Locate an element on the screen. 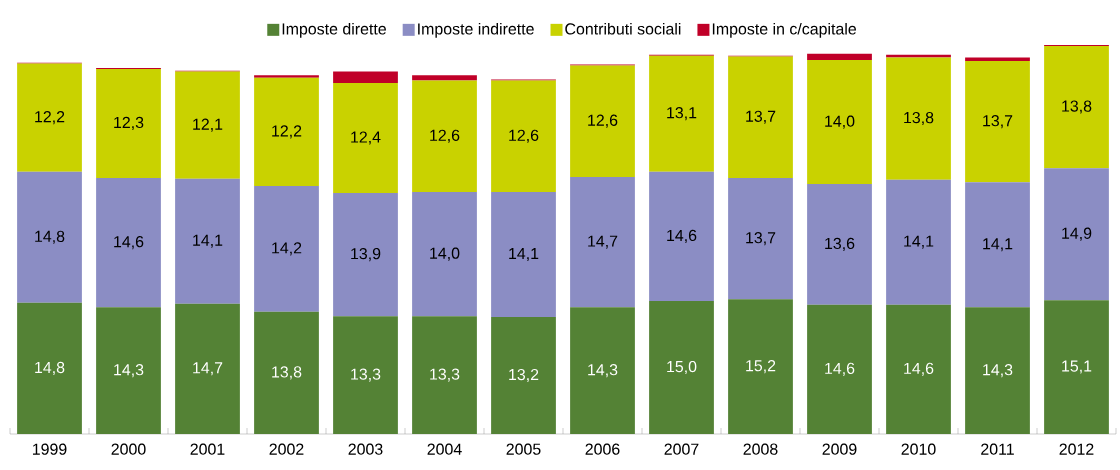 This screenshot has height=470, width=1120. data-label: 15,2 is located at coordinates (761, 367).